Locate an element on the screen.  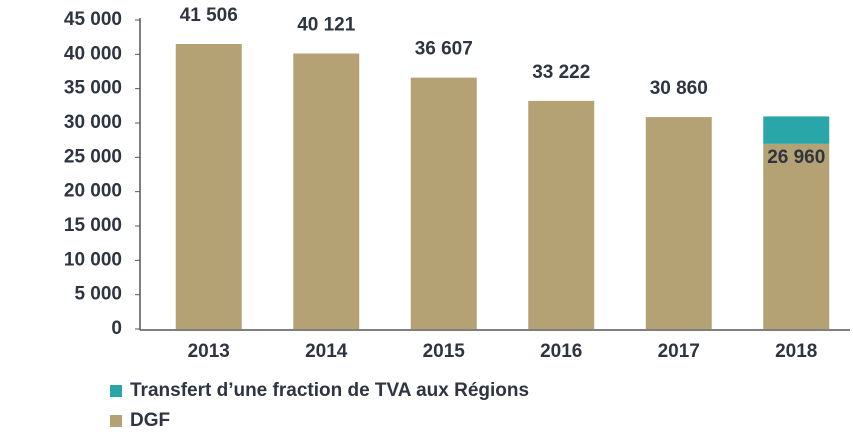
y-tick-label: 30 000 is located at coordinates (93, 122).